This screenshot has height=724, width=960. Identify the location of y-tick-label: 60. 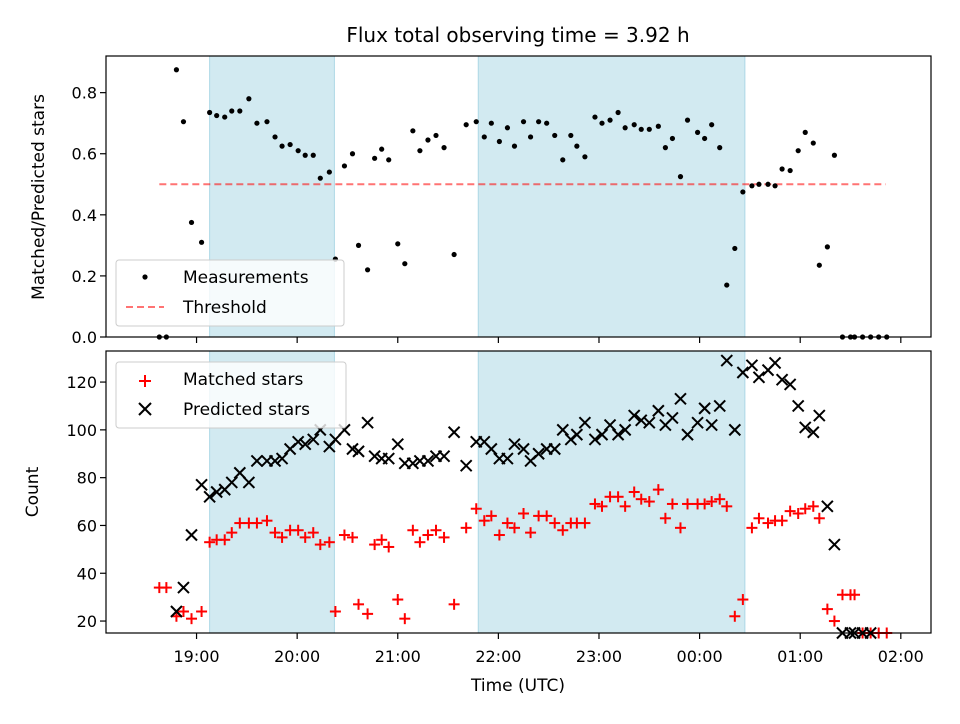
(87, 525).